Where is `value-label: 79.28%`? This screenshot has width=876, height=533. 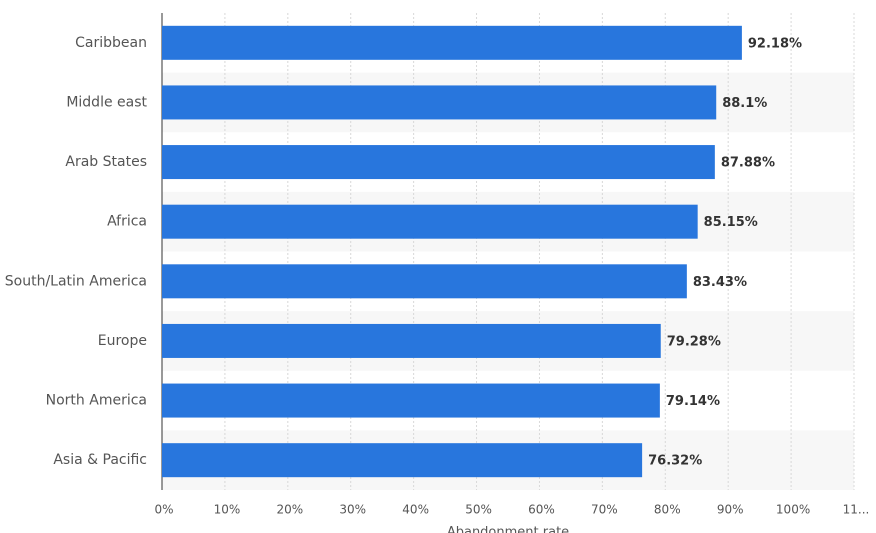
value-label: 79.28% is located at coordinates (694, 341).